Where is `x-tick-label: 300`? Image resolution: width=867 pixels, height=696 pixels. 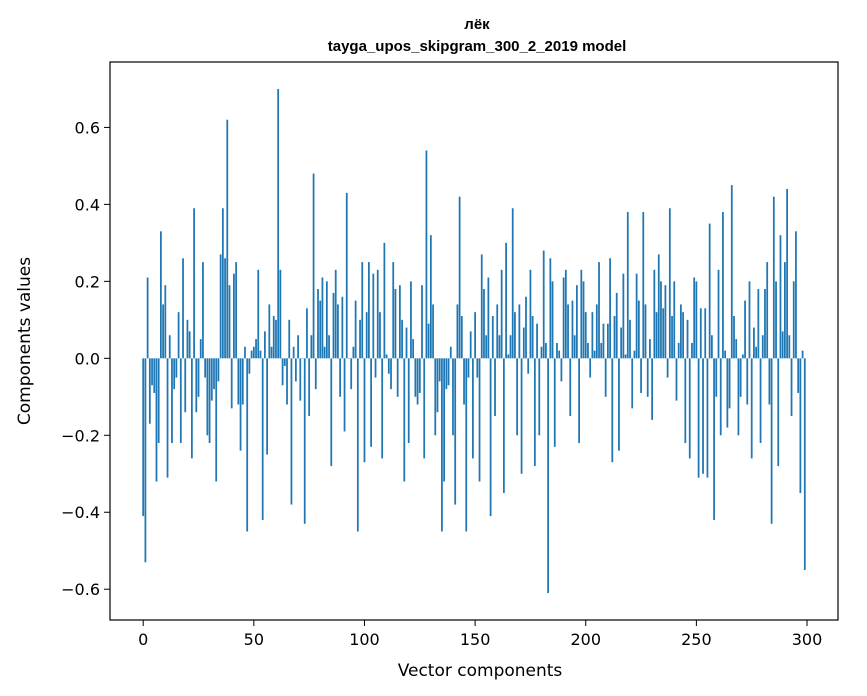 x-tick-label: 300 is located at coordinates (807, 639).